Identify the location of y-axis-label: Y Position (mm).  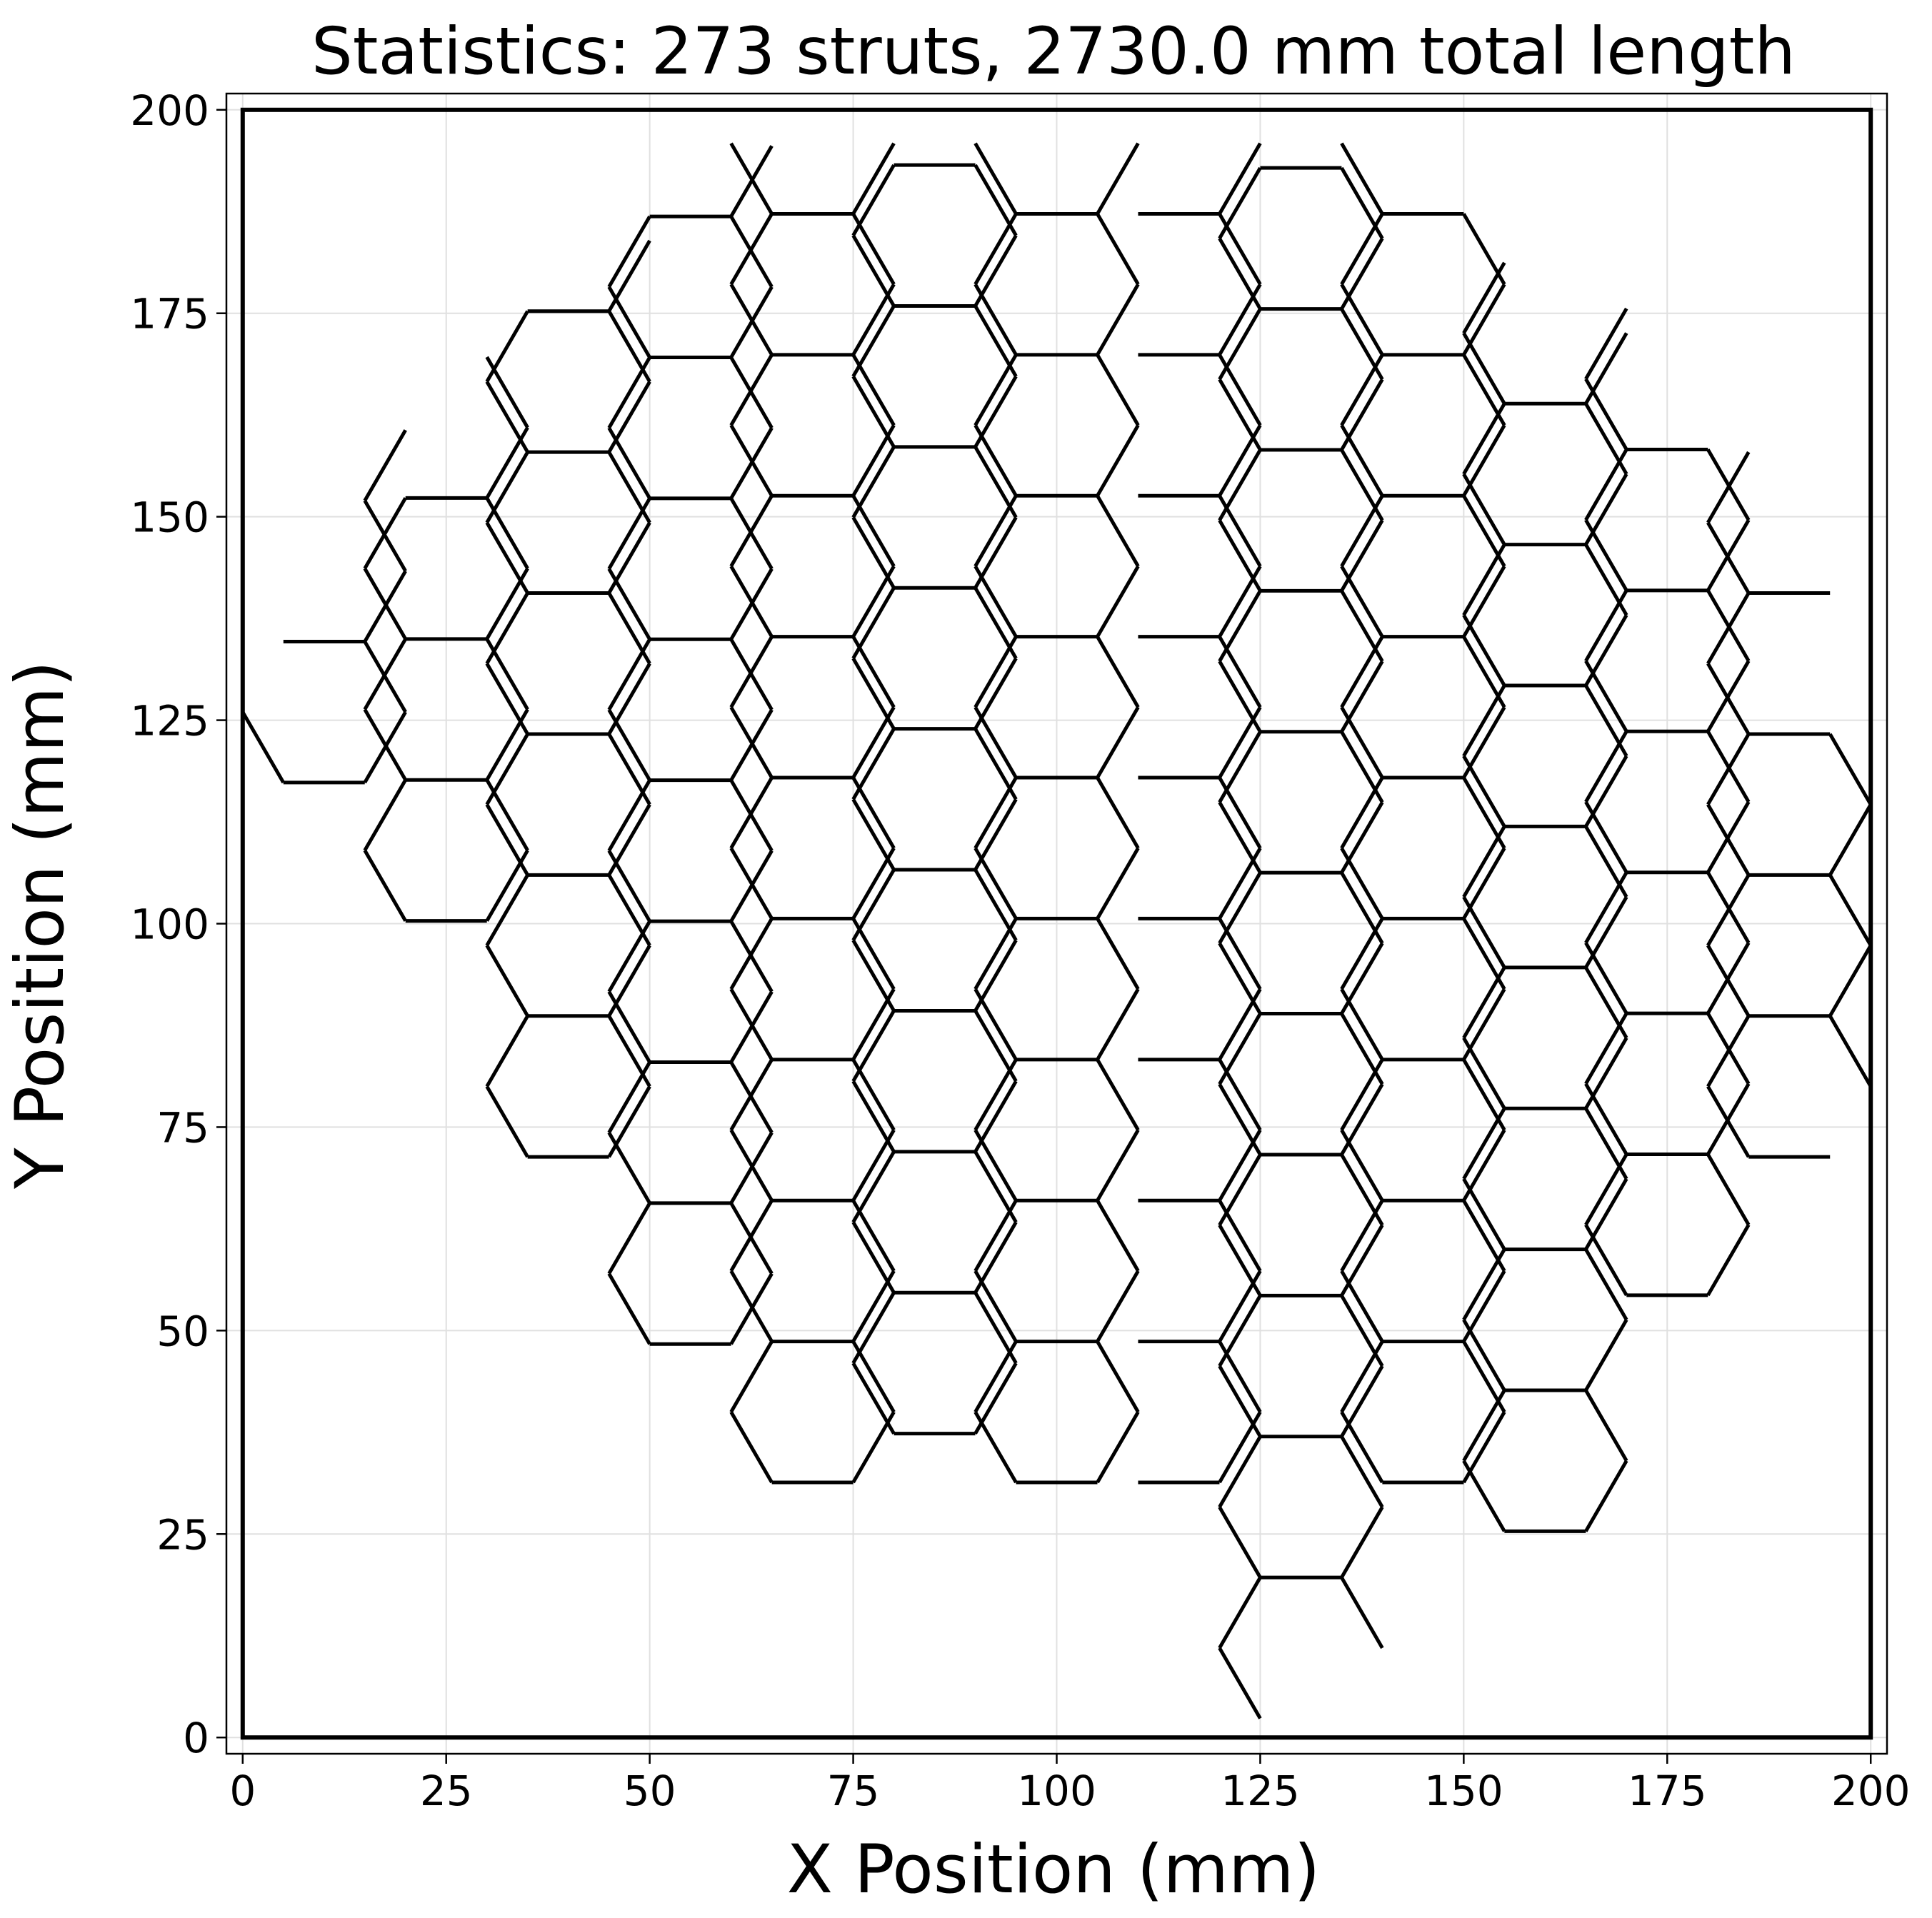
(40, 925).